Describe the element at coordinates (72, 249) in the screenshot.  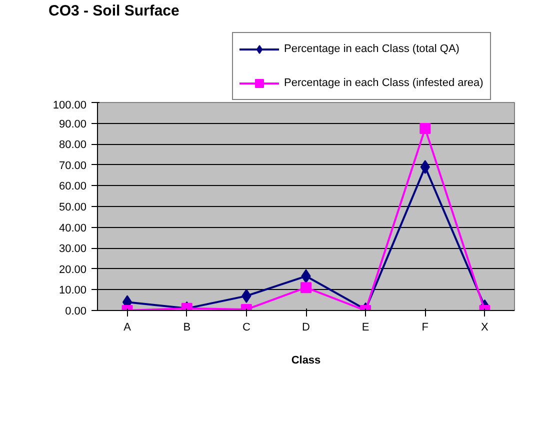
I see `y-tick-label: 30.00` at that location.